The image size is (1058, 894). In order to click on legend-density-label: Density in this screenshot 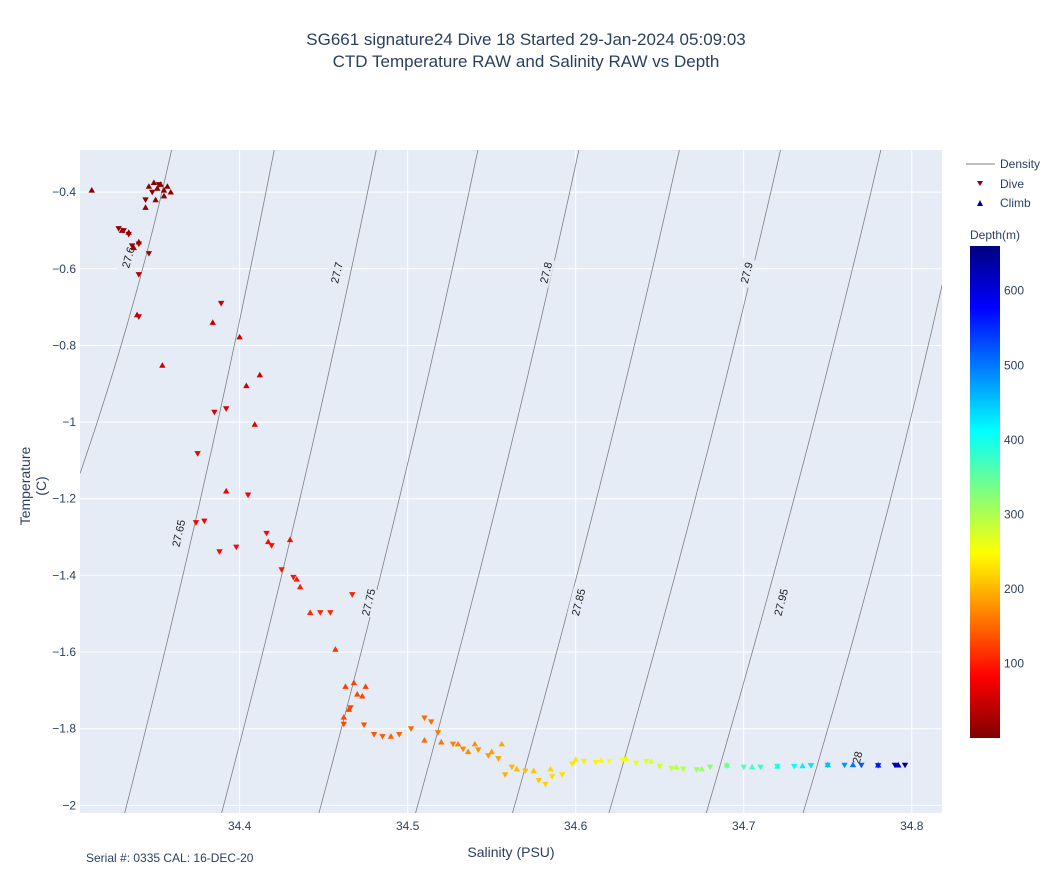, I will do `click(1020, 164)`.